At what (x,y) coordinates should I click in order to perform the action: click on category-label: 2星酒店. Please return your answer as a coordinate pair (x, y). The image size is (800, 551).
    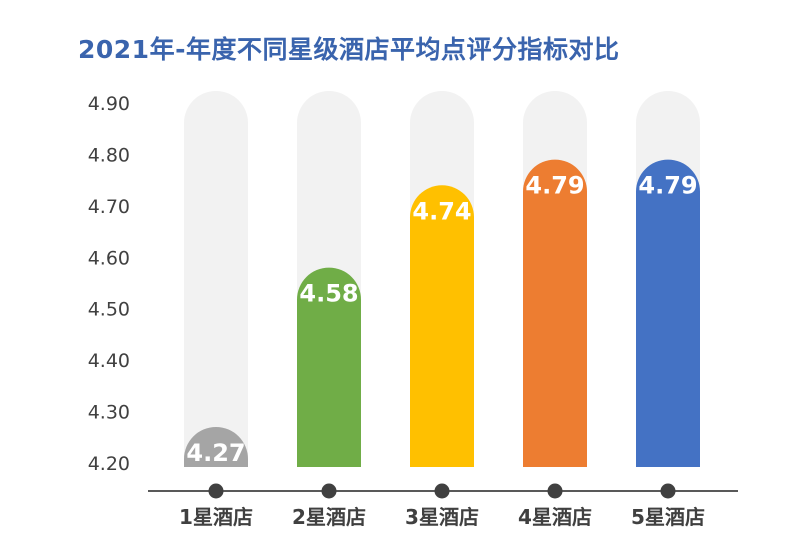
    Looking at the image, I should click on (329, 517).